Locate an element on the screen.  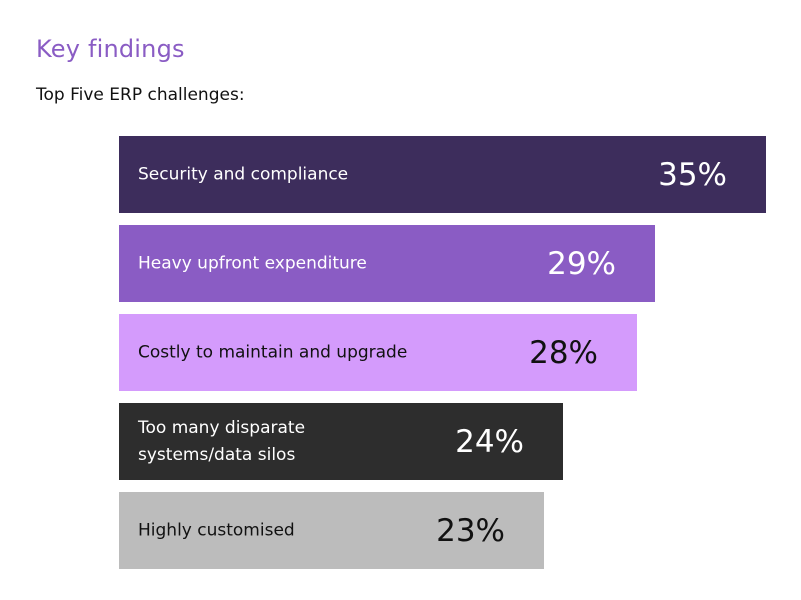
bar-value-label: 35% is located at coordinates (692, 174).